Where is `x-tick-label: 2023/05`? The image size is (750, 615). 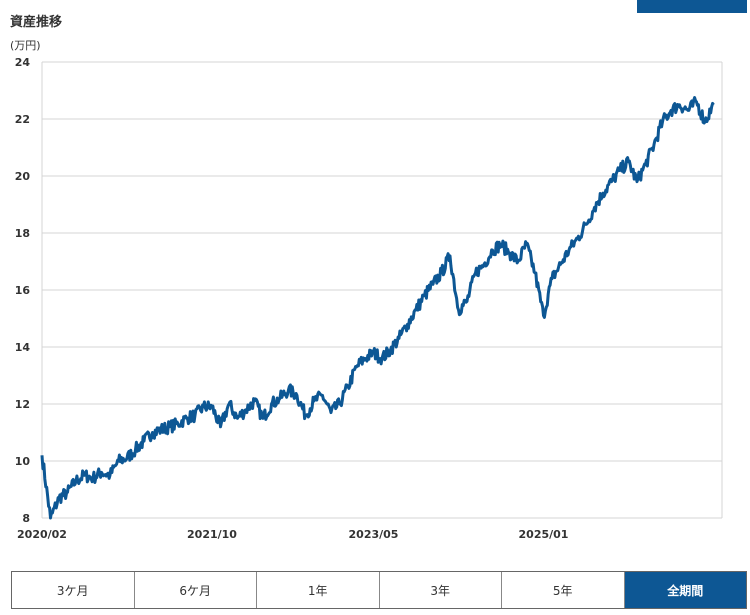
x-tick-label: 2023/05 is located at coordinates (374, 534).